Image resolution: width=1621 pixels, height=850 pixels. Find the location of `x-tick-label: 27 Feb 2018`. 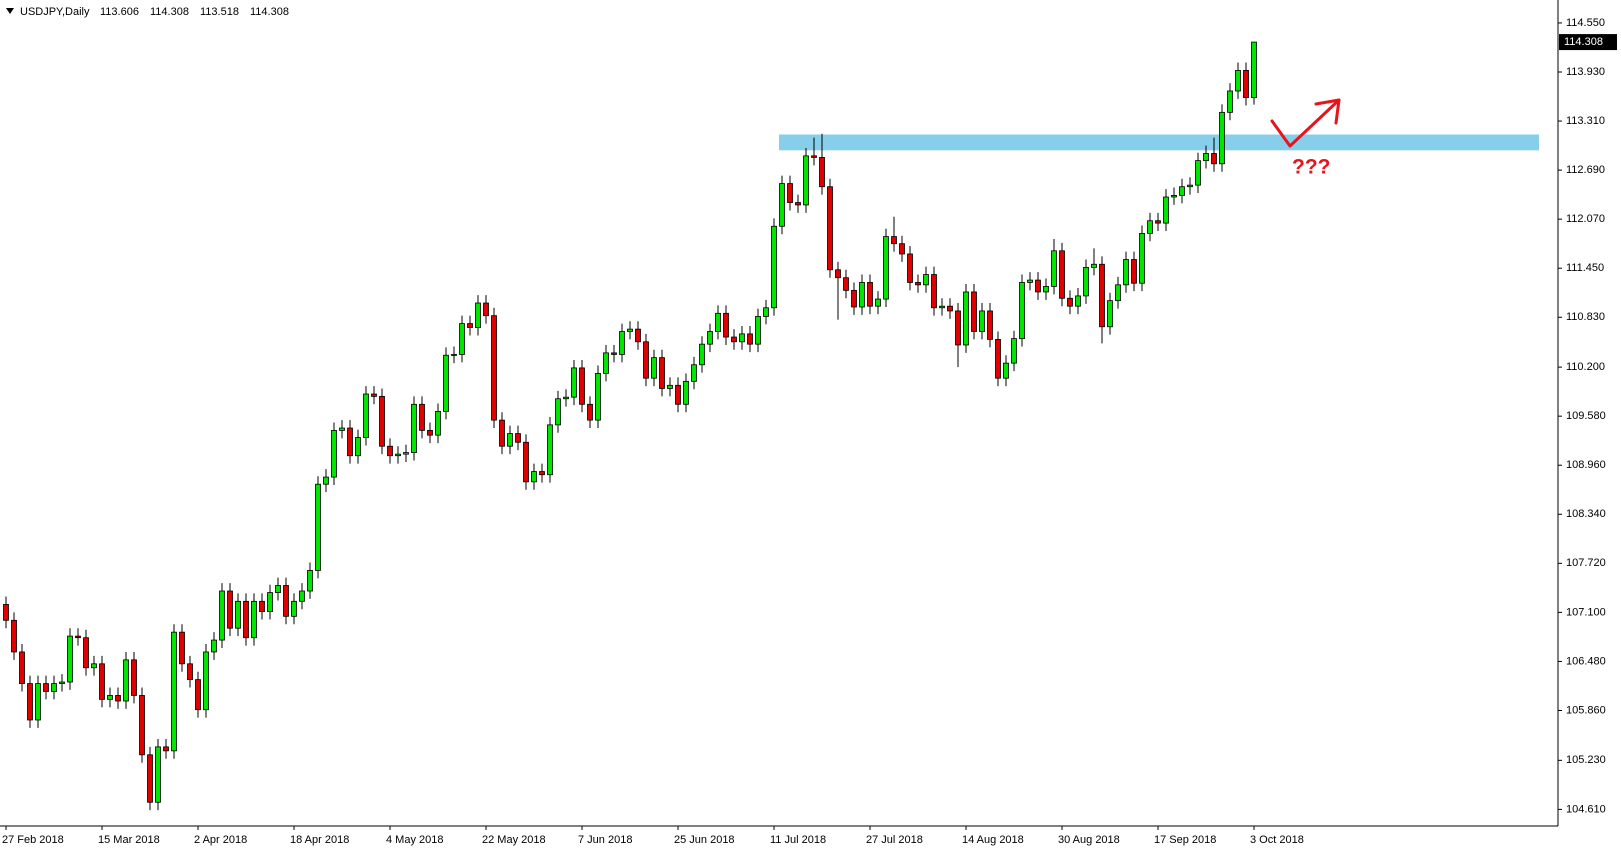

x-tick-label: 27 Feb 2018 is located at coordinates (33, 840).